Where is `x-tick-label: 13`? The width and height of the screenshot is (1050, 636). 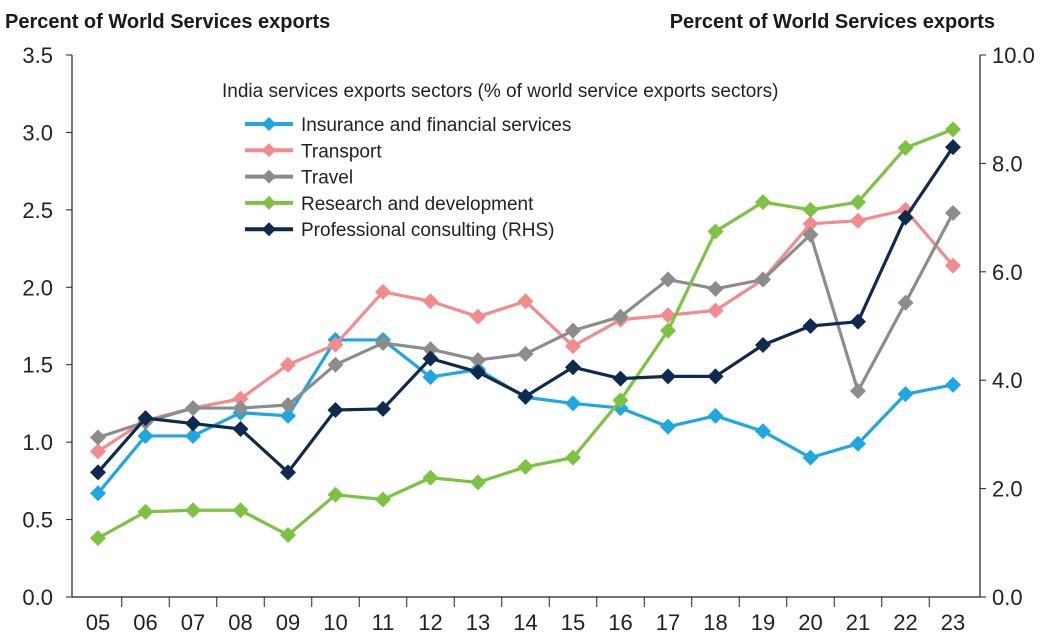 x-tick-label: 13 is located at coordinates (478, 622).